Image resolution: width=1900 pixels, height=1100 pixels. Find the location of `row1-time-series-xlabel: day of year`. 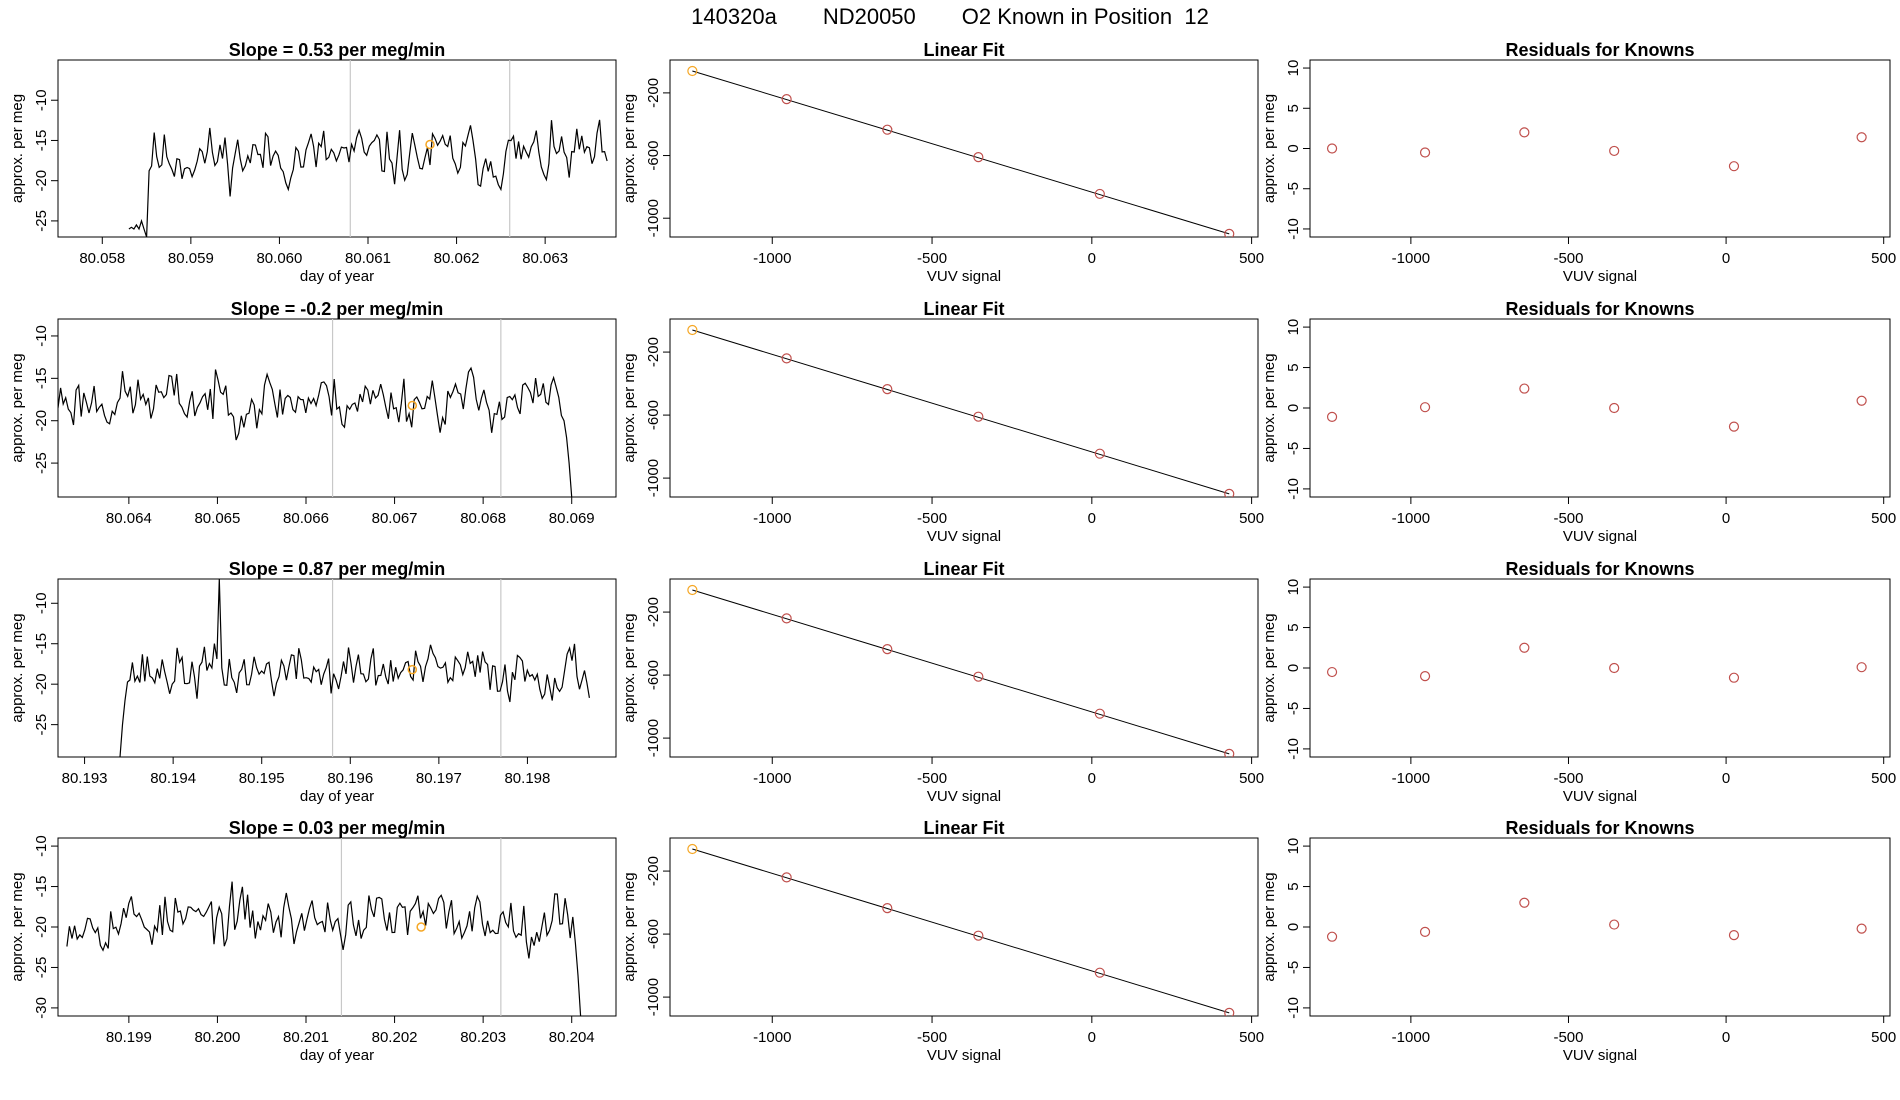

row1-time-series-xlabel: day of year is located at coordinates (337, 276).